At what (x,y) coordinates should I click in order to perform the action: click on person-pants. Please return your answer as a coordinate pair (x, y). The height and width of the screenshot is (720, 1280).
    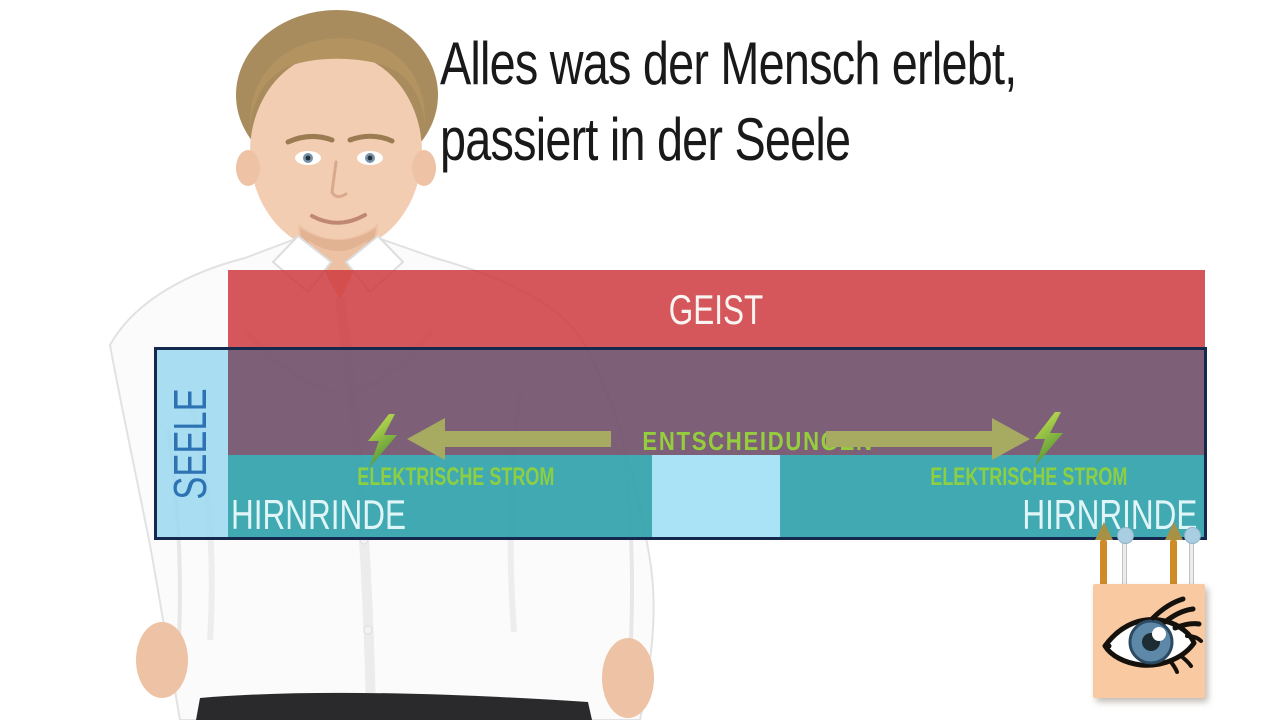
    Looking at the image, I should click on (394, 706).